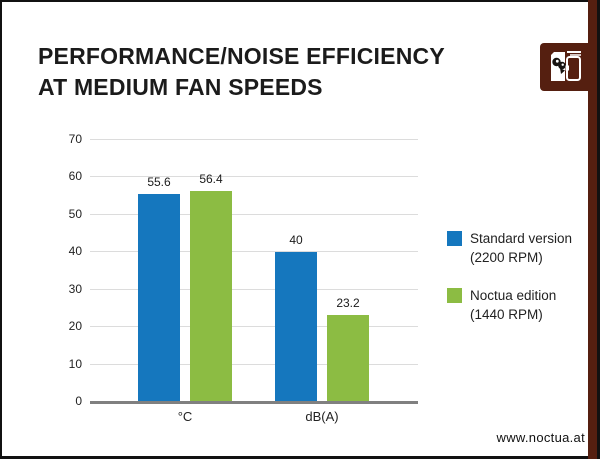 This screenshot has width=600, height=459. What do you see at coordinates (506, 314) in the screenshot?
I see `legend-label-line2: (1440 RPM)` at bounding box center [506, 314].